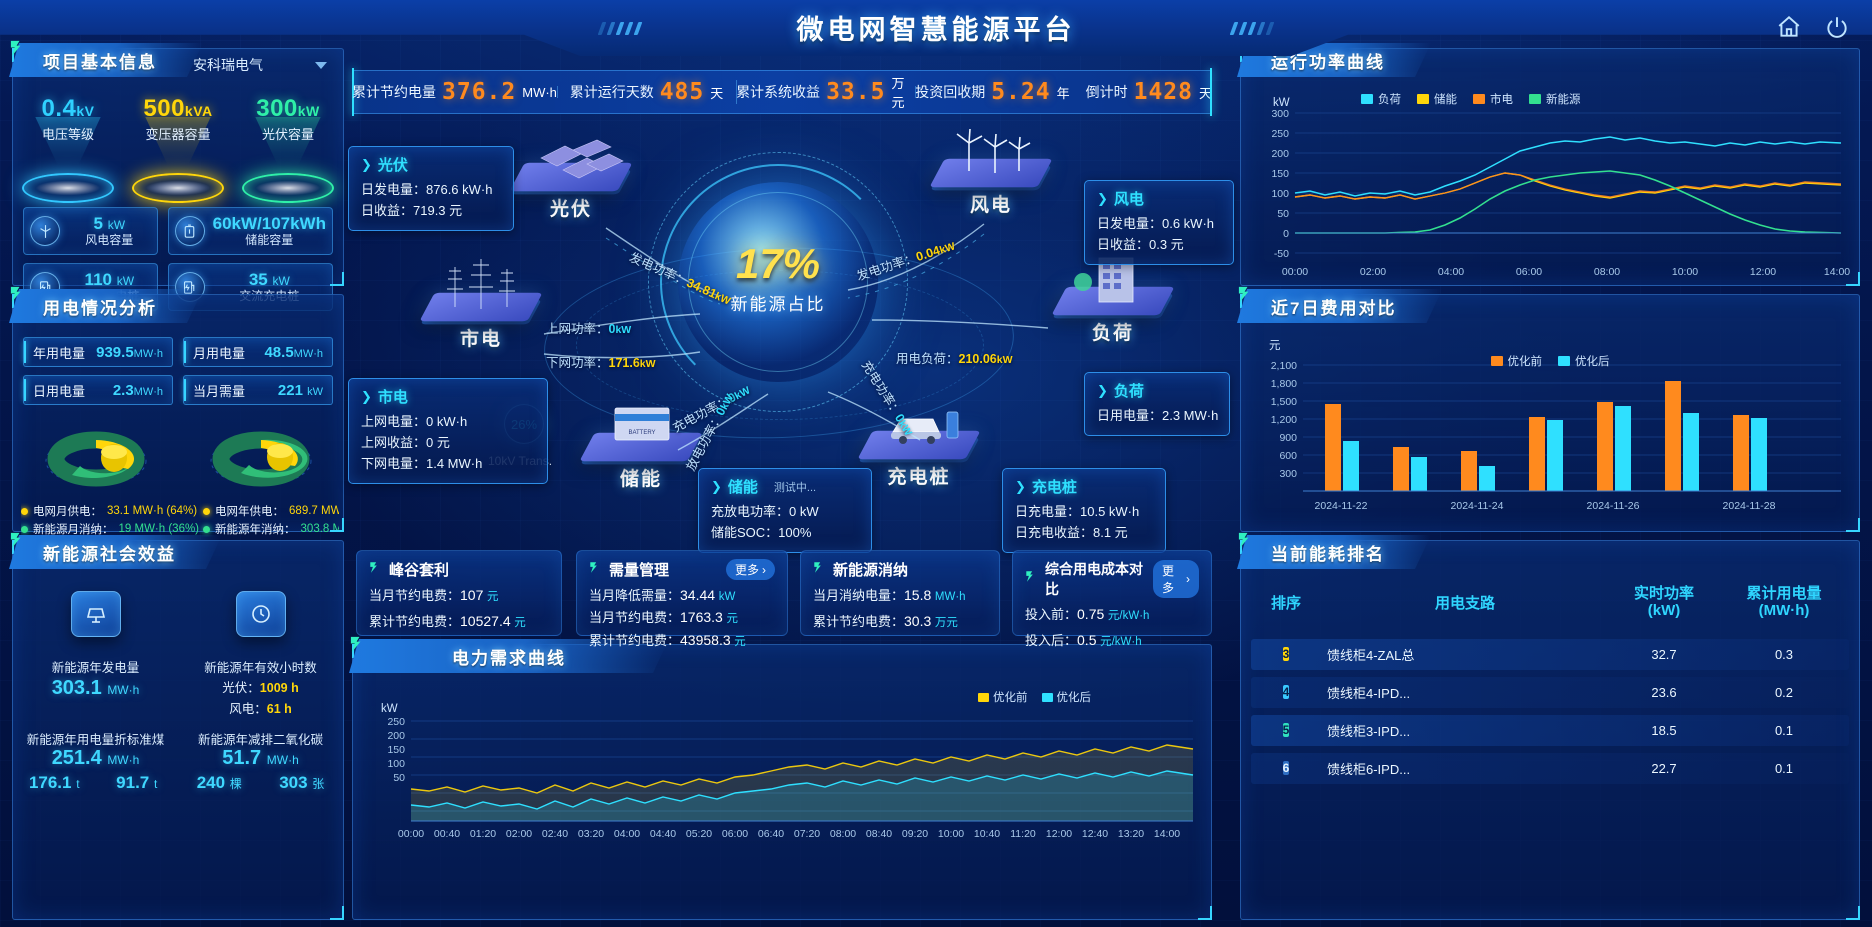 The width and height of the screenshot is (1872, 927). Describe the element at coordinates (1010, 698) in the screenshot. I see `legend-label: 优化前` at that location.